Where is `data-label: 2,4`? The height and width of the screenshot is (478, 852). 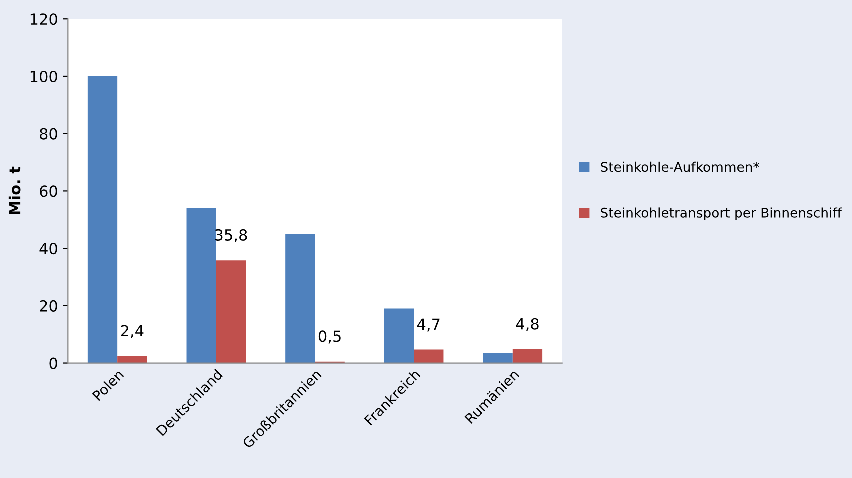
data-label: 2,4 is located at coordinates (132, 331).